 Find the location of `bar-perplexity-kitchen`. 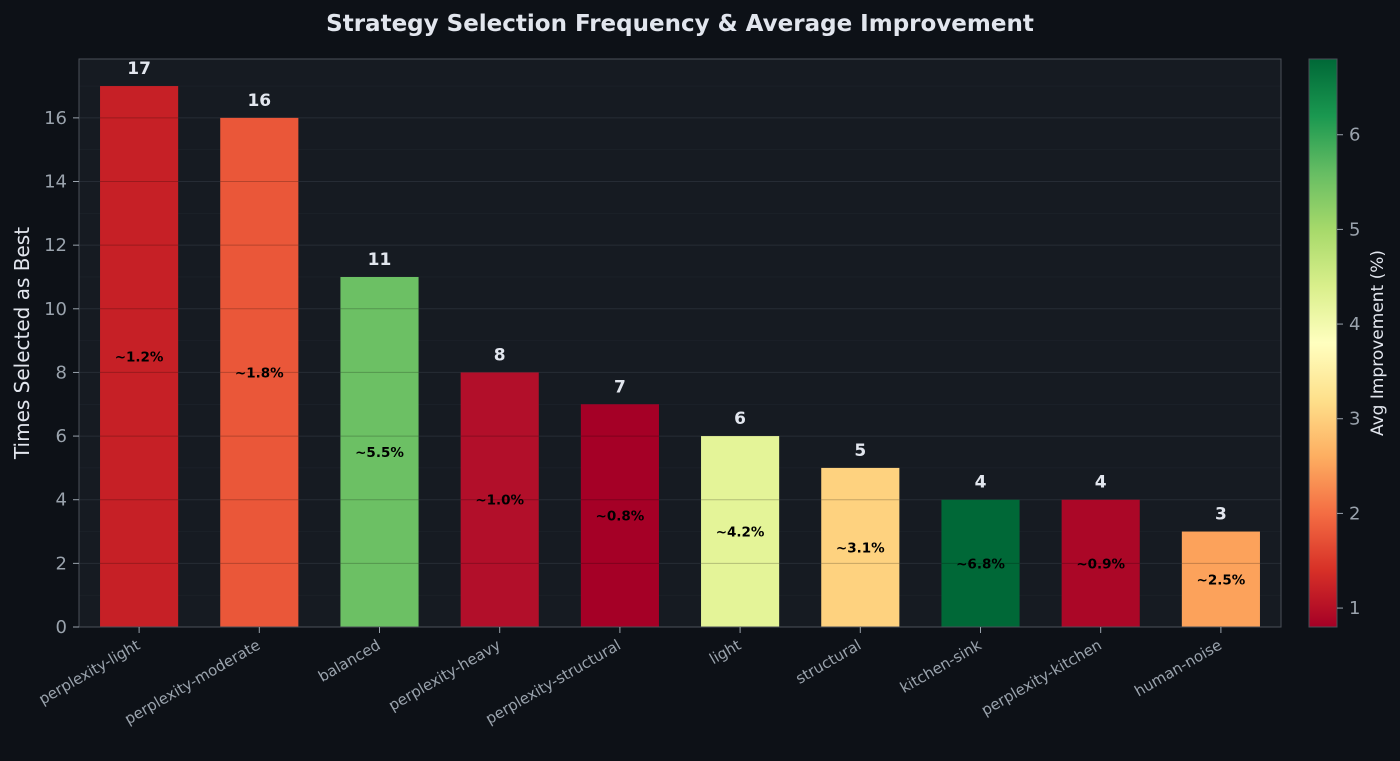

bar-perplexity-kitchen is located at coordinates (1100, 563).